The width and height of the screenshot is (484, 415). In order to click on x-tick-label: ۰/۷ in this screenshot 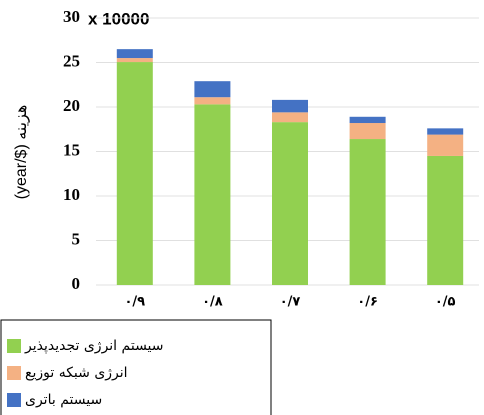, I will do `click(290, 302)`.